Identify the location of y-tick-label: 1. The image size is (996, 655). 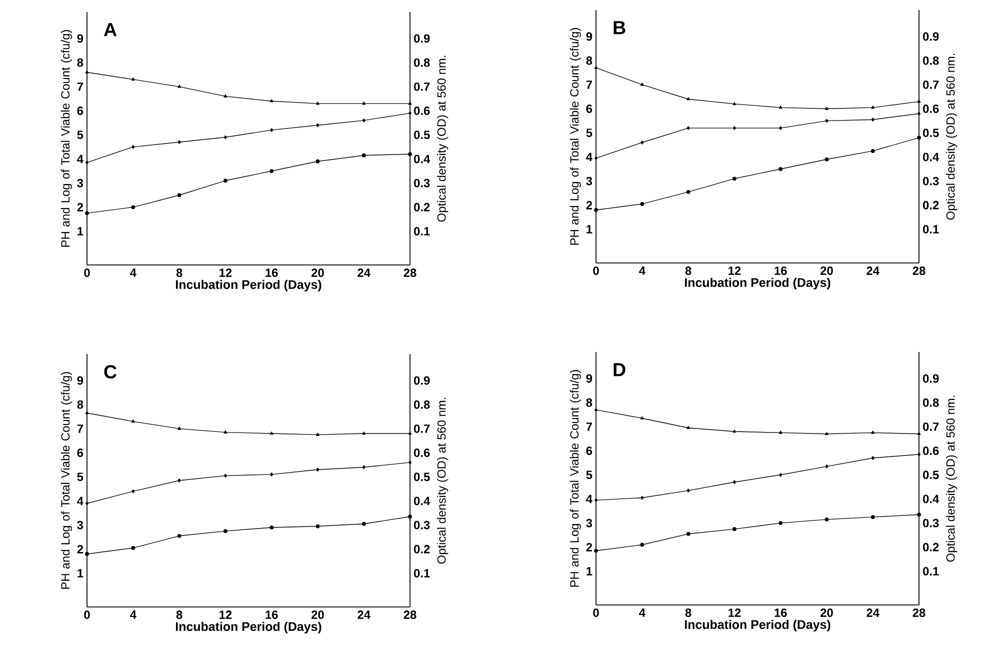
(81, 231).